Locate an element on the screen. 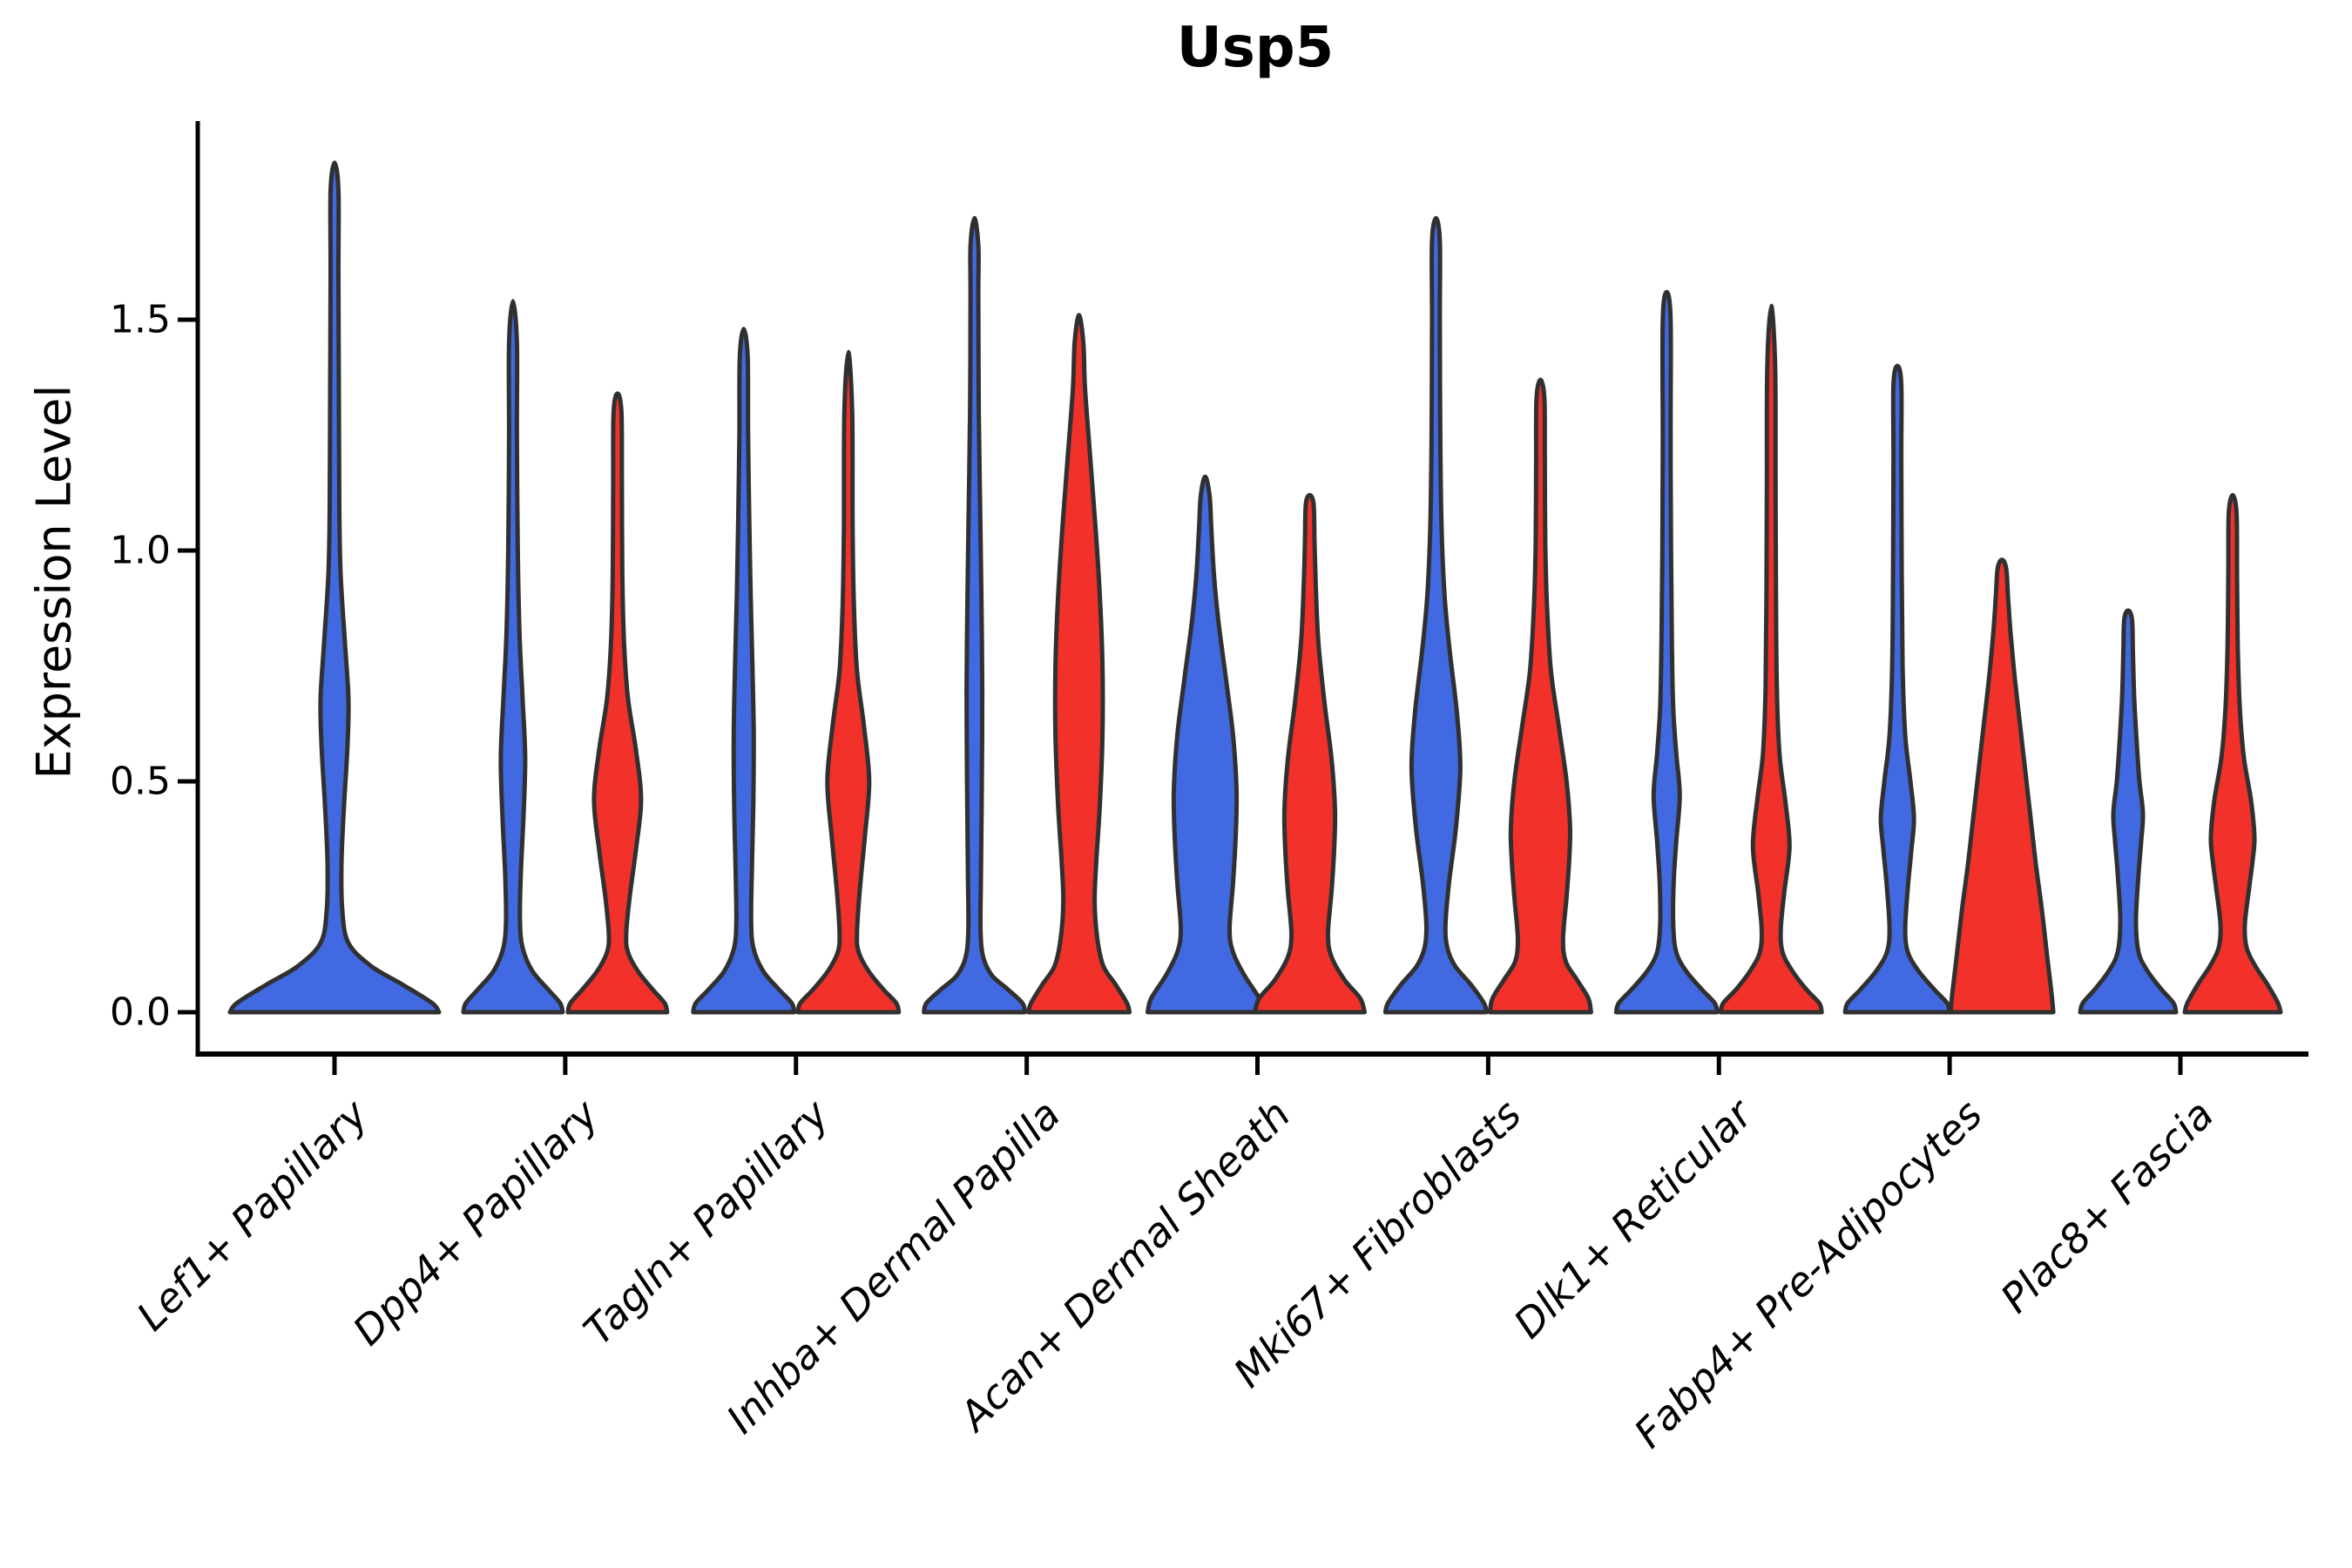 The width and height of the screenshot is (2352, 1568). violin-fabp4-pre-adipocytes-blue is located at coordinates (1897, 689).